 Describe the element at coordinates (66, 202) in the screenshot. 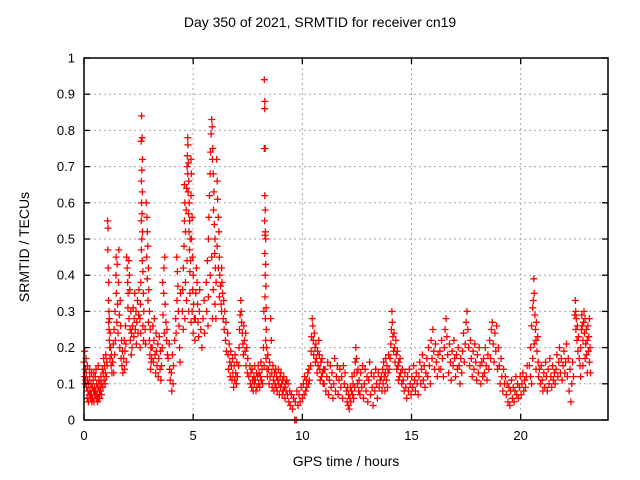

I see `y-tick-label: 0.6` at that location.